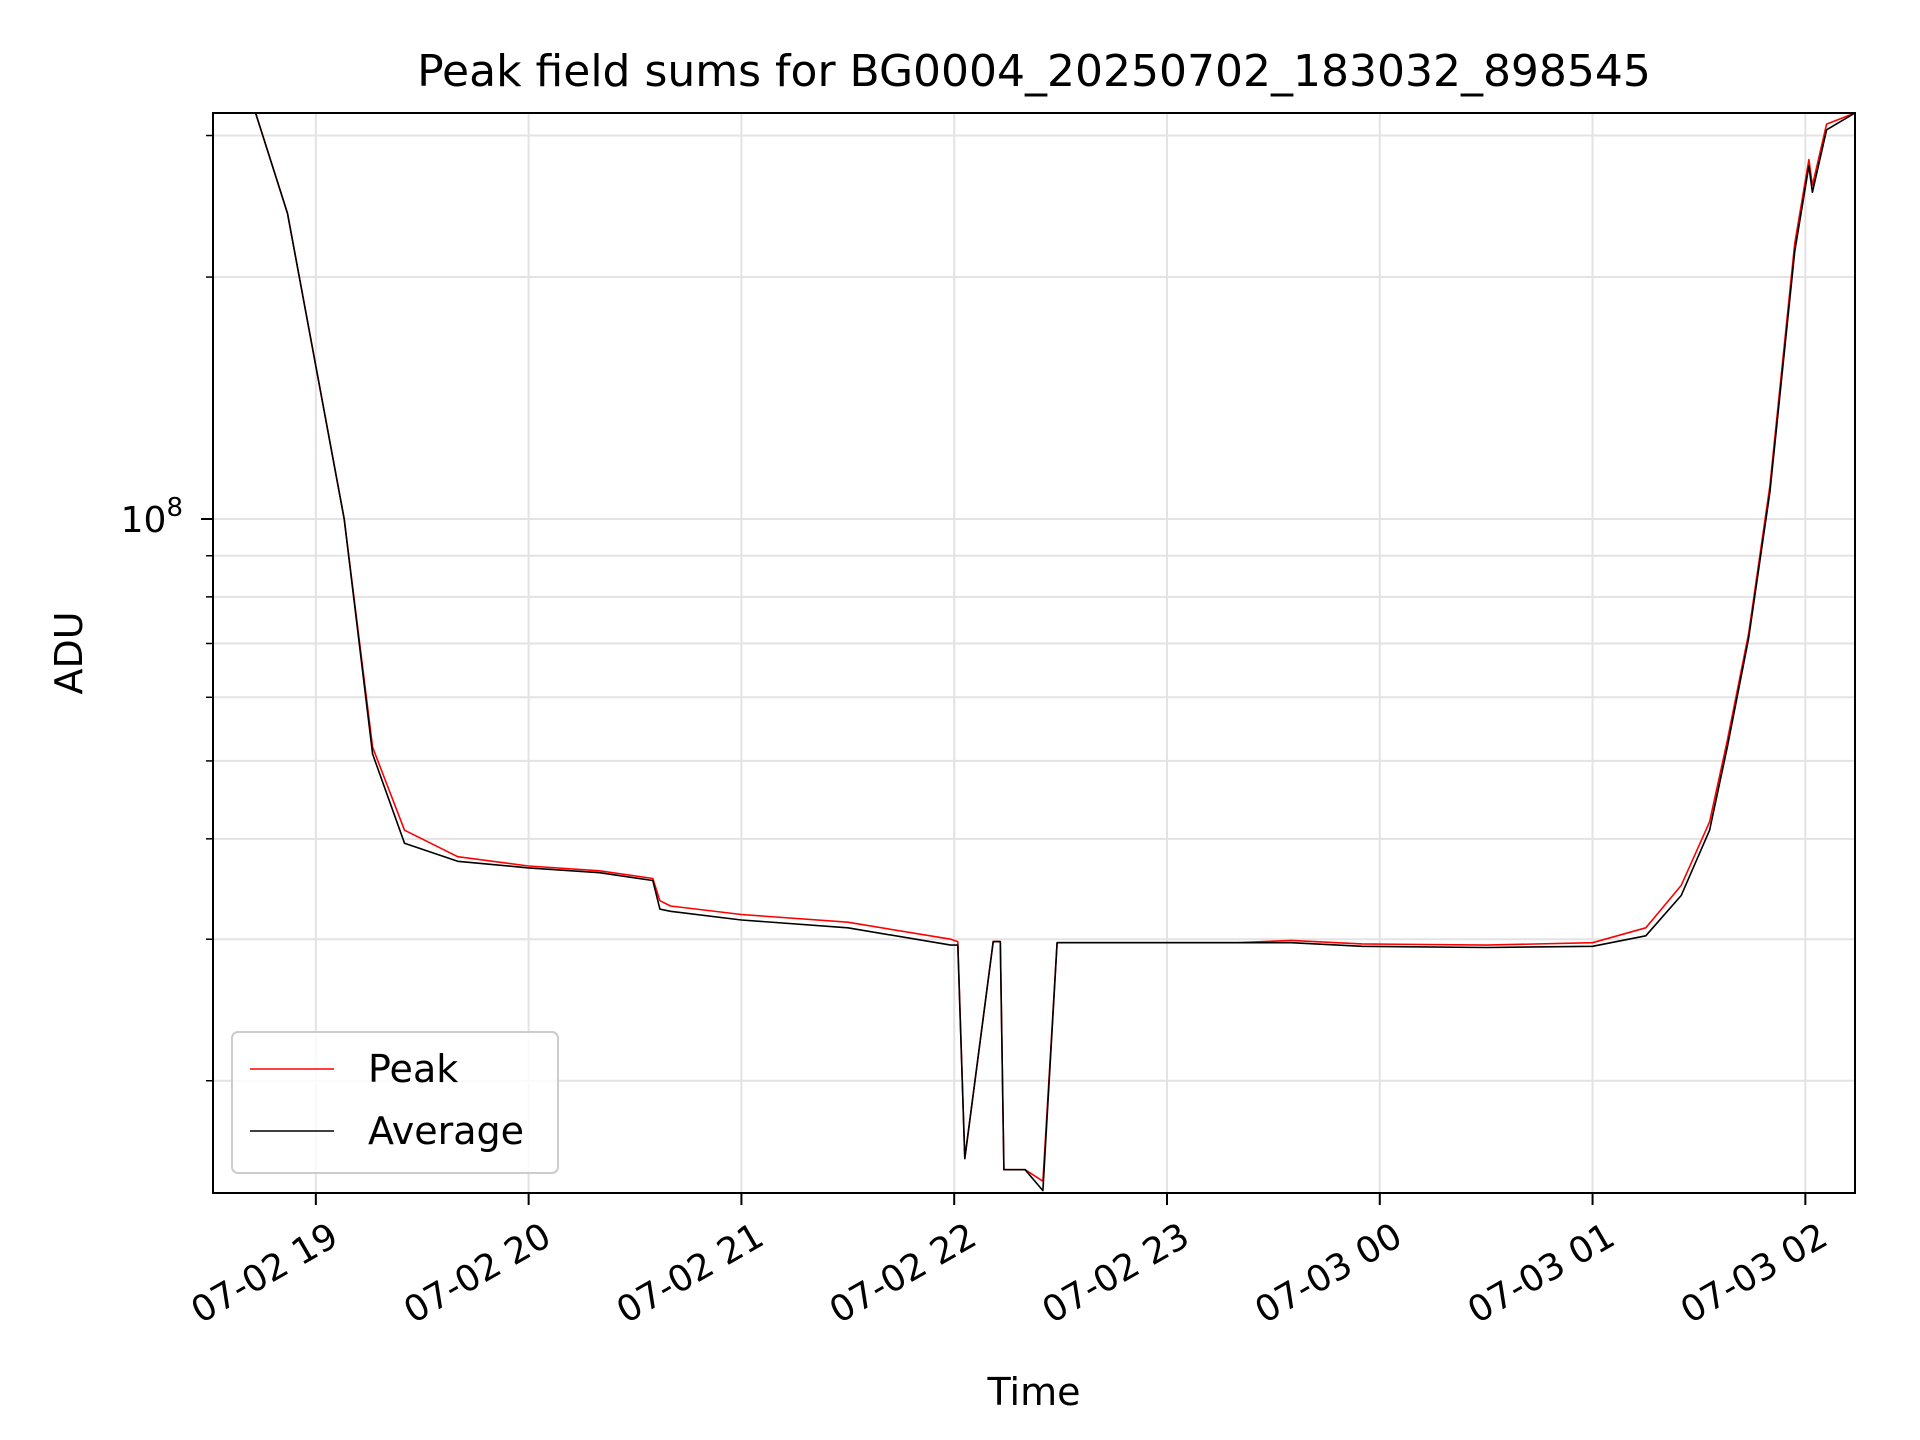  I want to click on y-tick-base: 10, so click(144, 520).